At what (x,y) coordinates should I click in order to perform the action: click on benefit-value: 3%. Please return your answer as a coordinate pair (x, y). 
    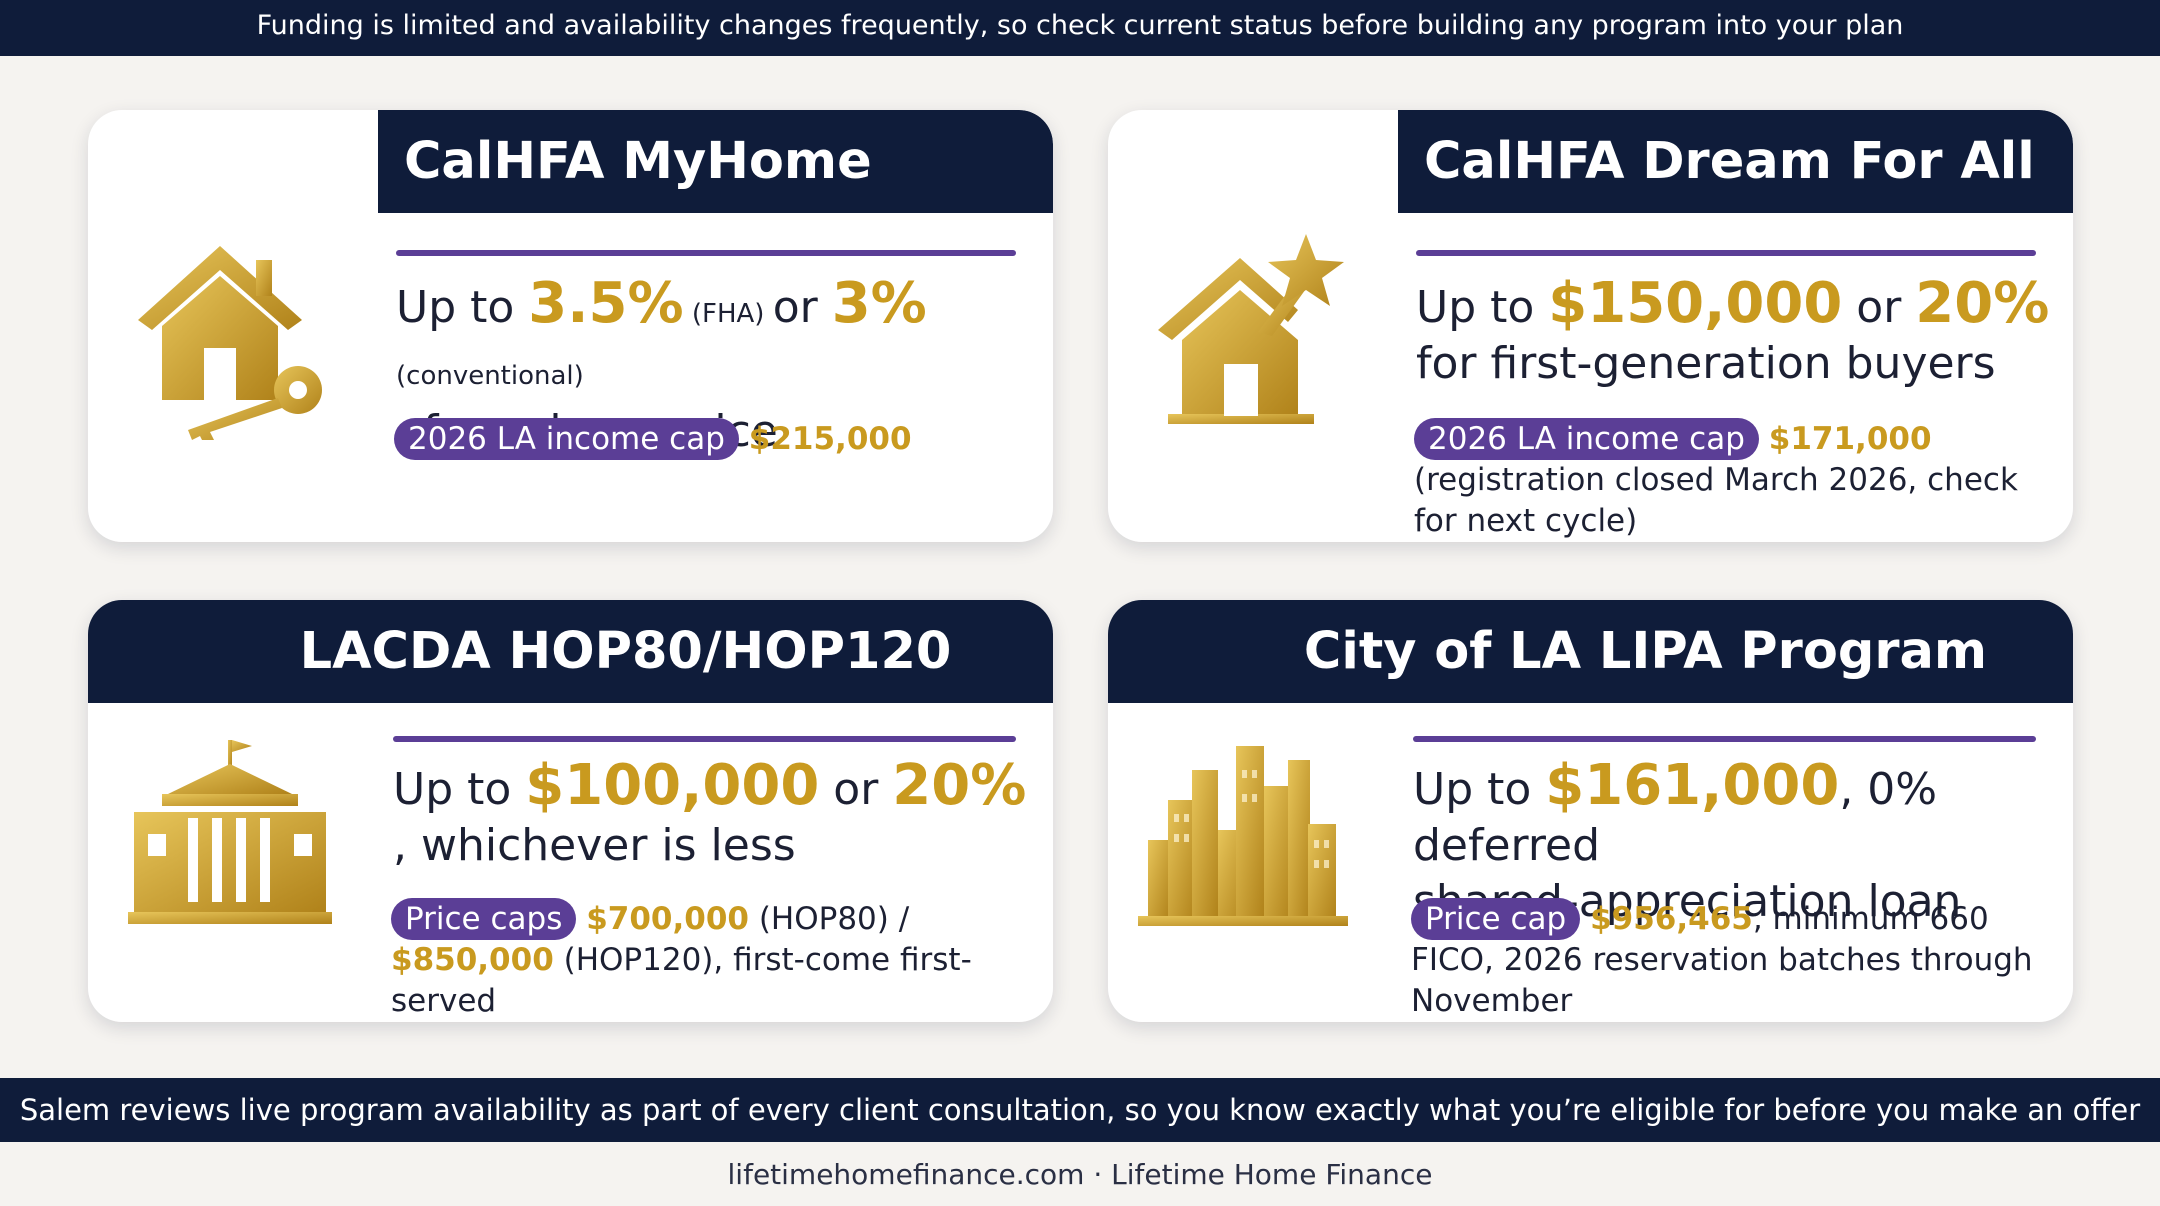
    Looking at the image, I should click on (879, 303).